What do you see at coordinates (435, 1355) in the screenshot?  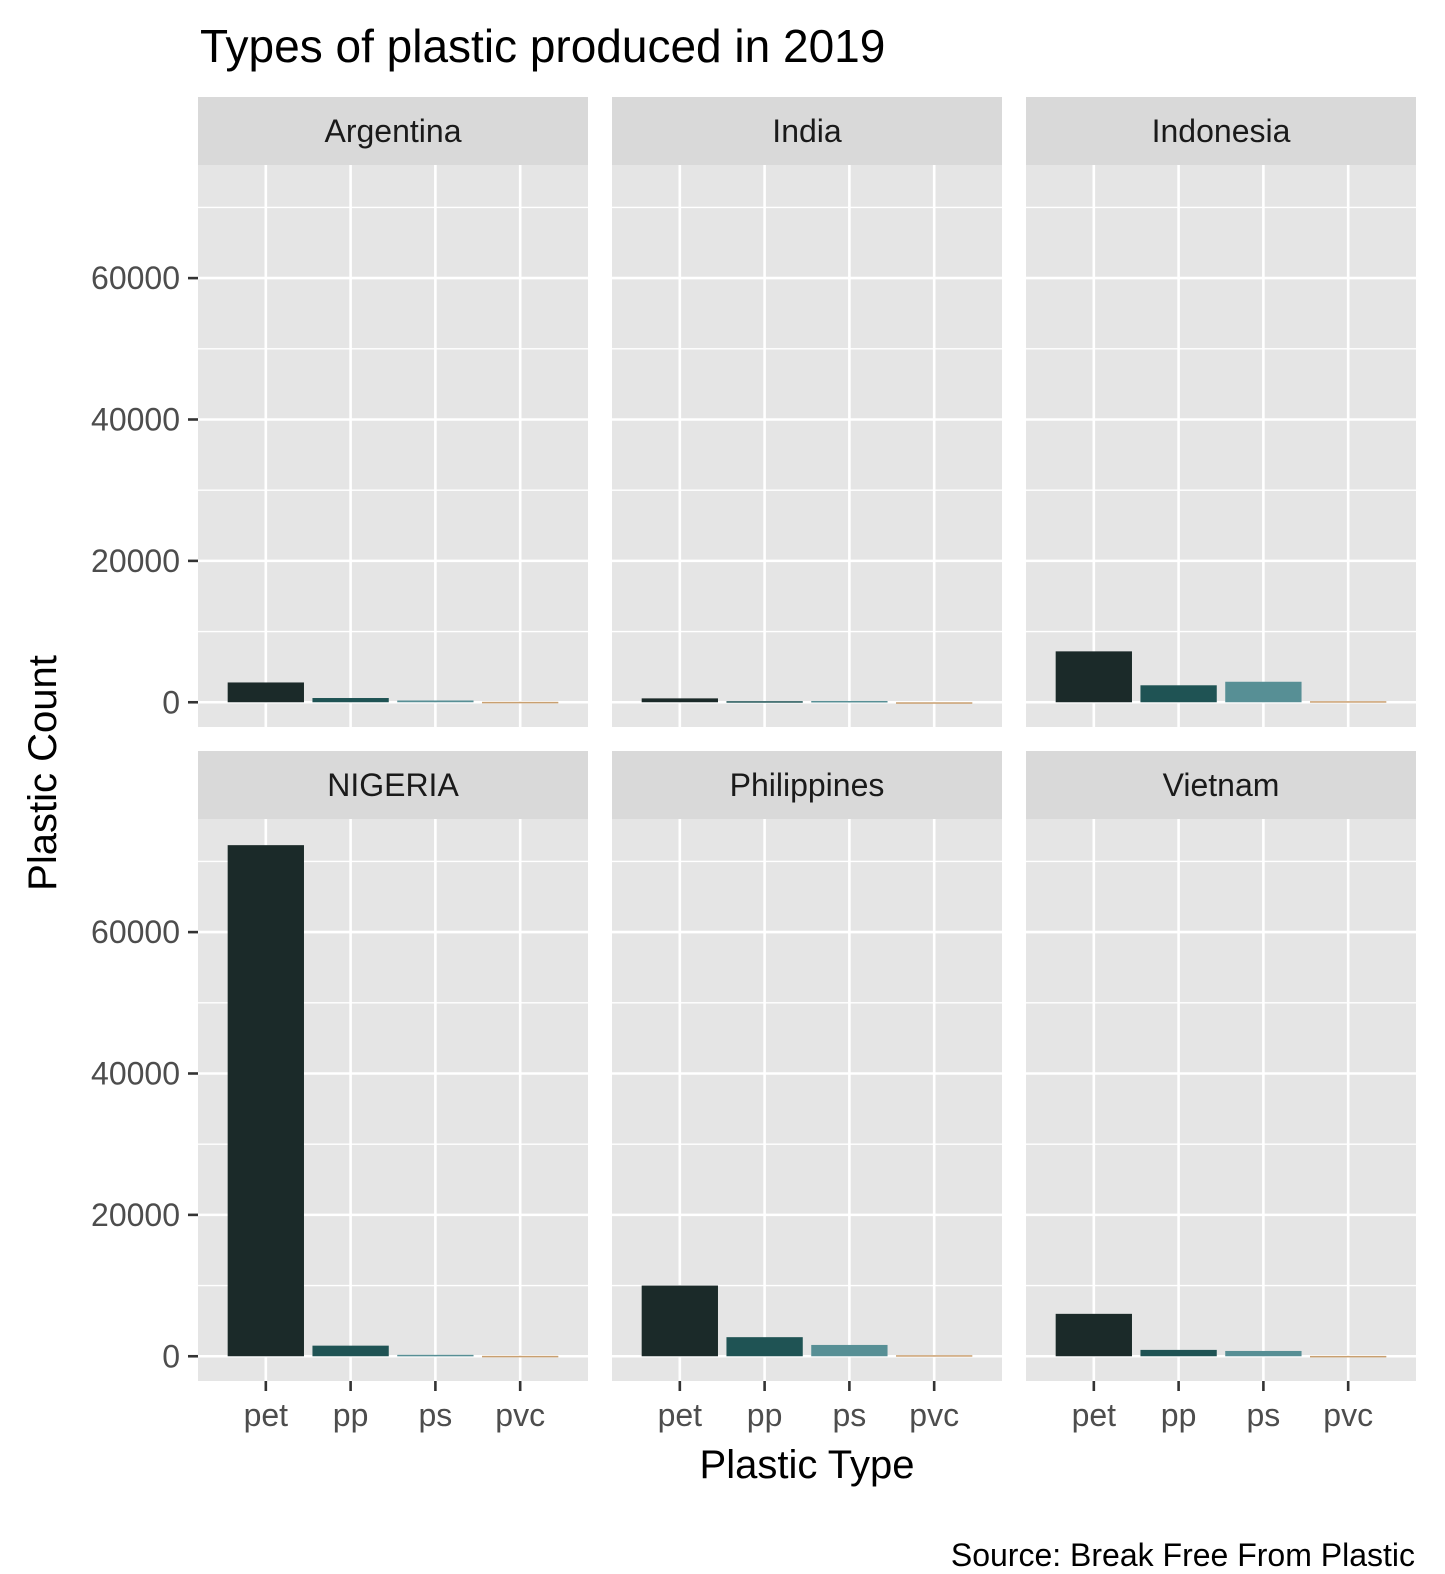 I see `bar-nigeria-ps` at bounding box center [435, 1355].